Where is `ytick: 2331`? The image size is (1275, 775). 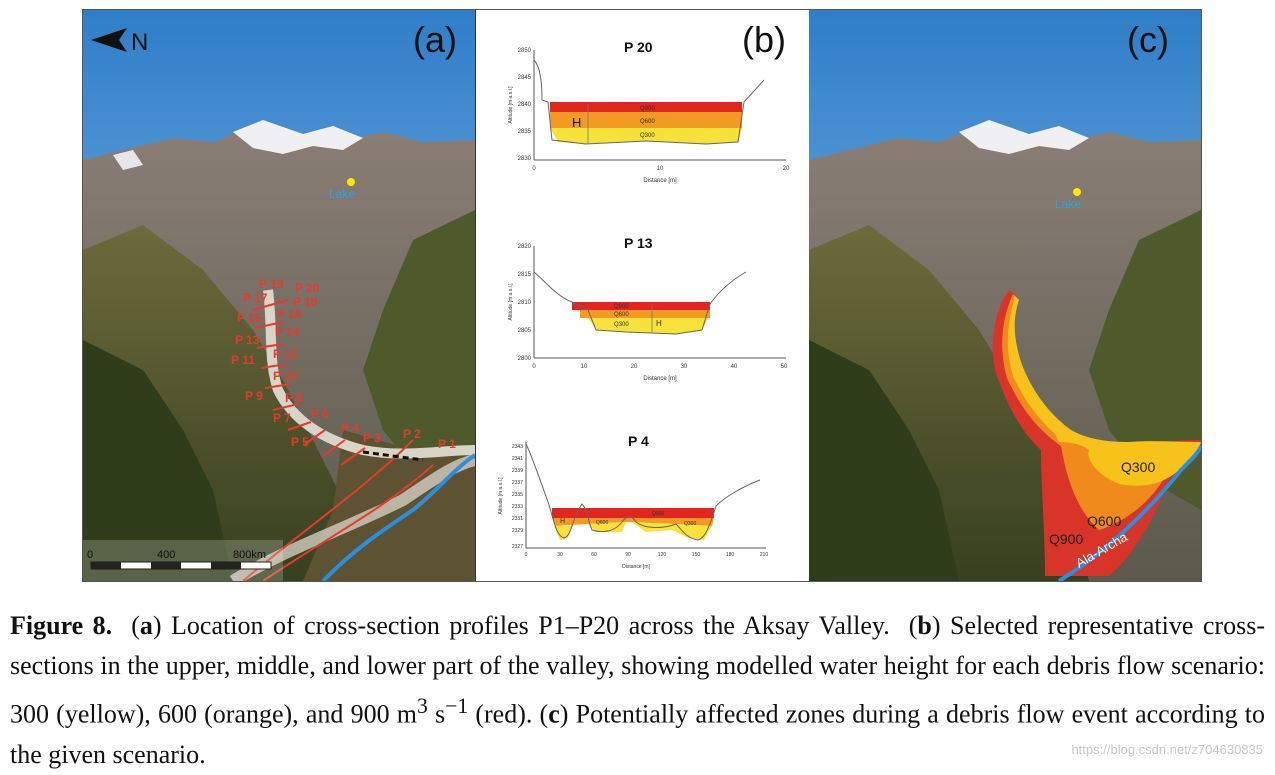 ytick: 2331 is located at coordinates (517, 519).